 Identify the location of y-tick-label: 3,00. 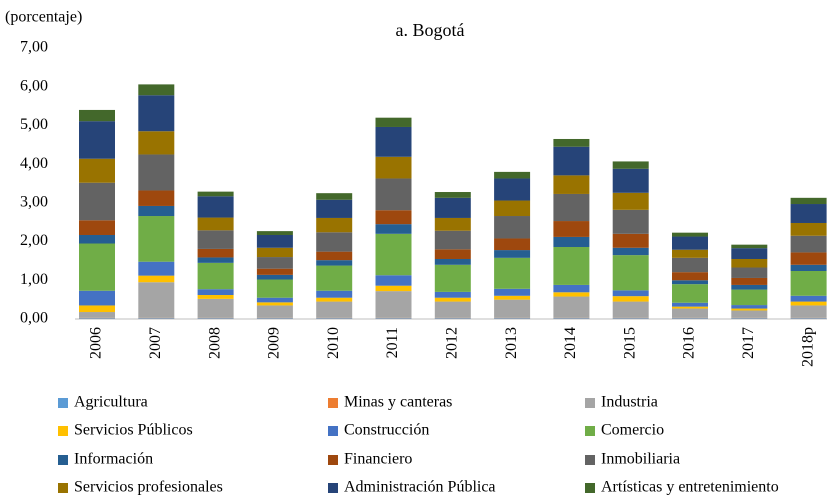
(34, 202).